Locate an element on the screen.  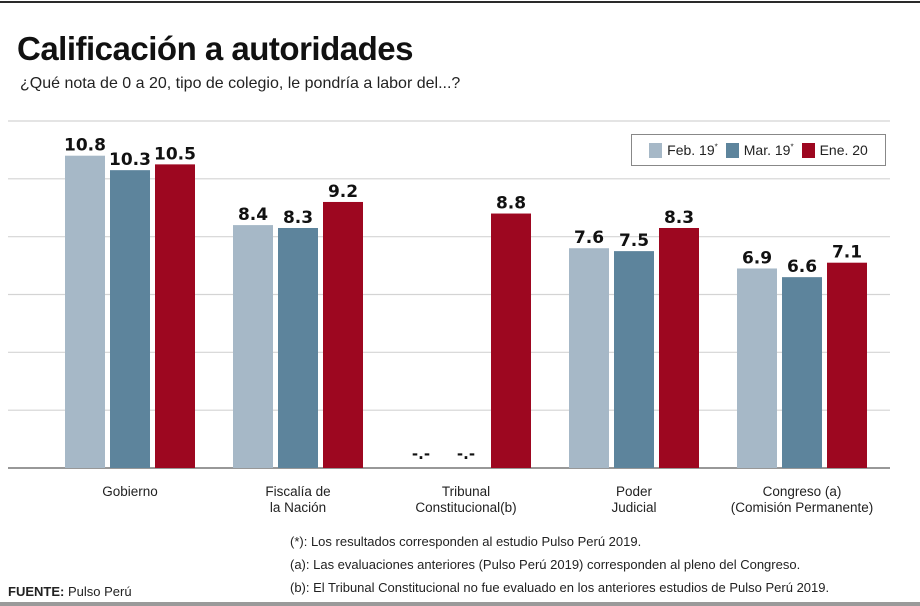
value-label: 10.5 is located at coordinates (175, 154).